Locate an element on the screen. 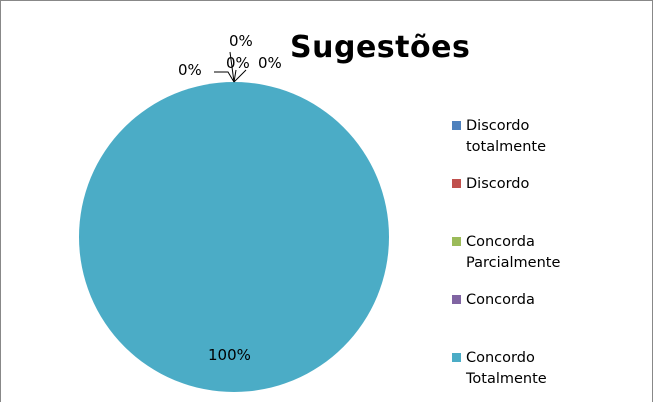 The image size is (657, 403). leader-line-concorda is located at coordinates (240, 76).